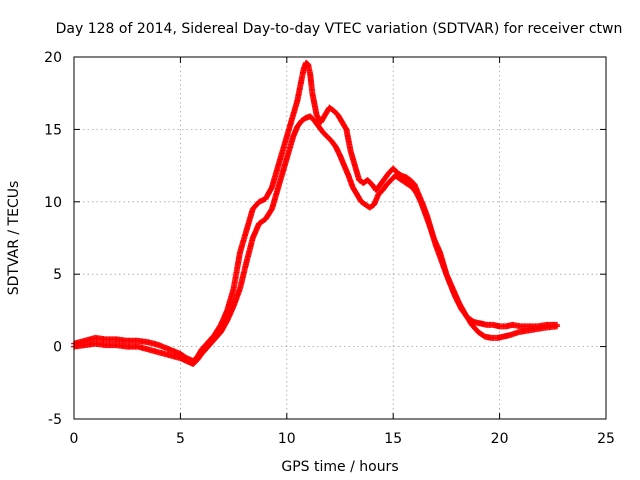 The image size is (640, 480). Describe the element at coordinates (53, 203) in the screenshot. I see `y-tick-label: 10` at that location.